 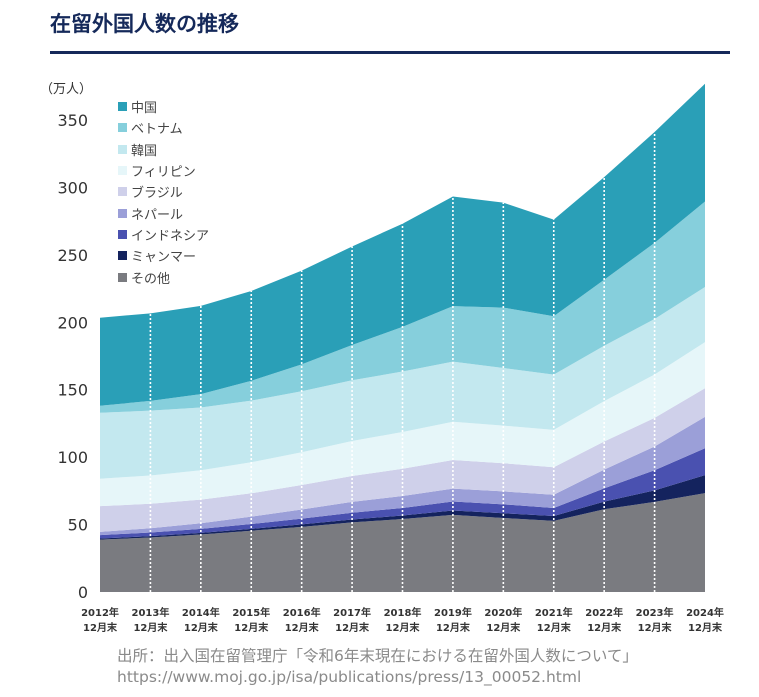 I want to click on page-title: 在留外国人数の推移, so click(x=144, y=24).